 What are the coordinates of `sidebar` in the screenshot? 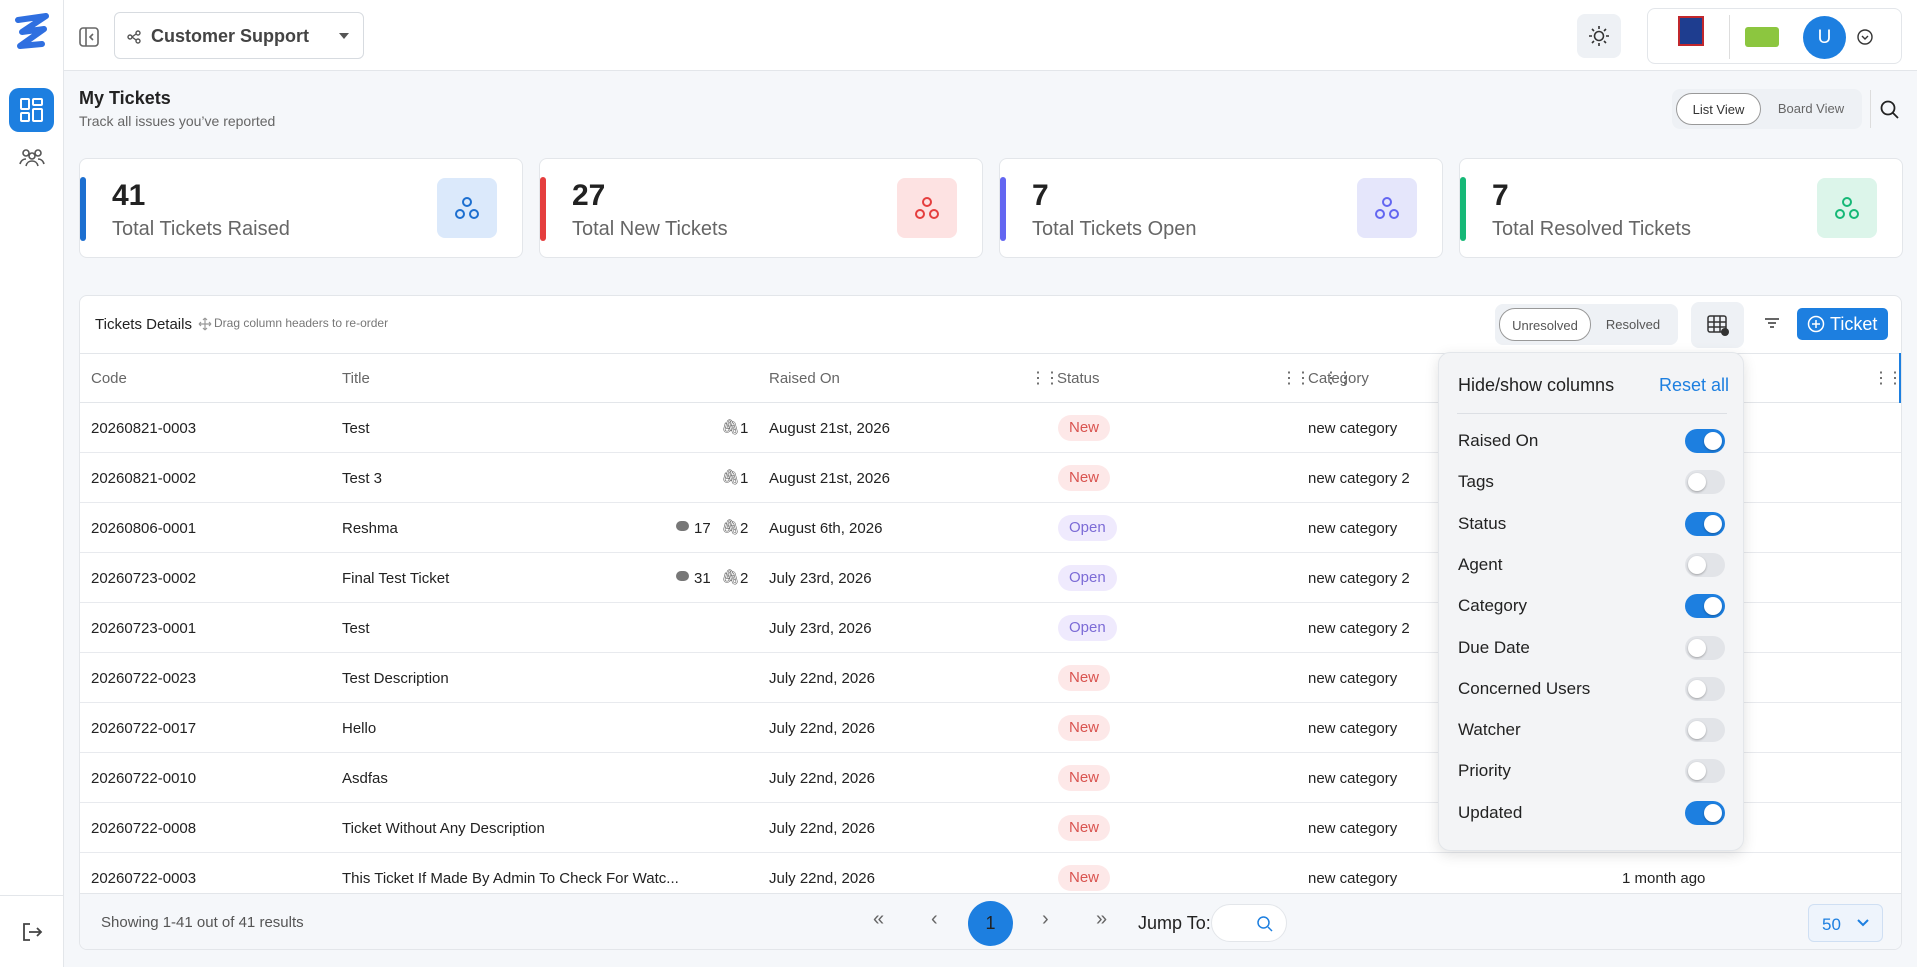 It's located at (32, 483).